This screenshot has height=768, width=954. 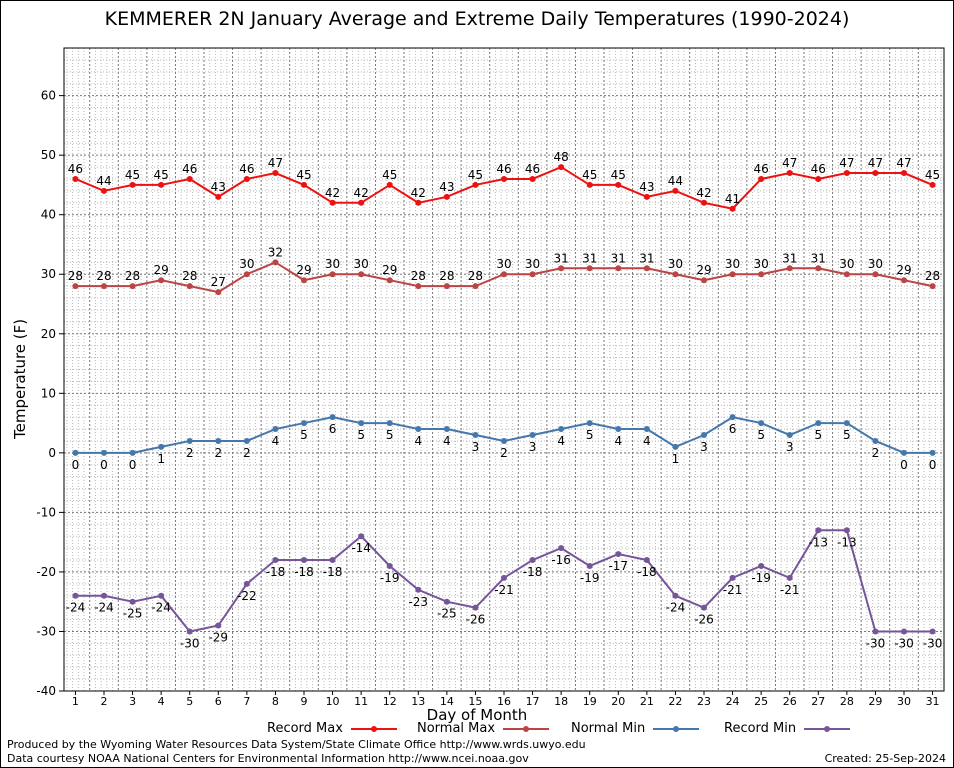 What do you see at coordinates (418, 602) in the screenshot?
I see `data-label-record-min: -23` at bounding box center [418, 602].